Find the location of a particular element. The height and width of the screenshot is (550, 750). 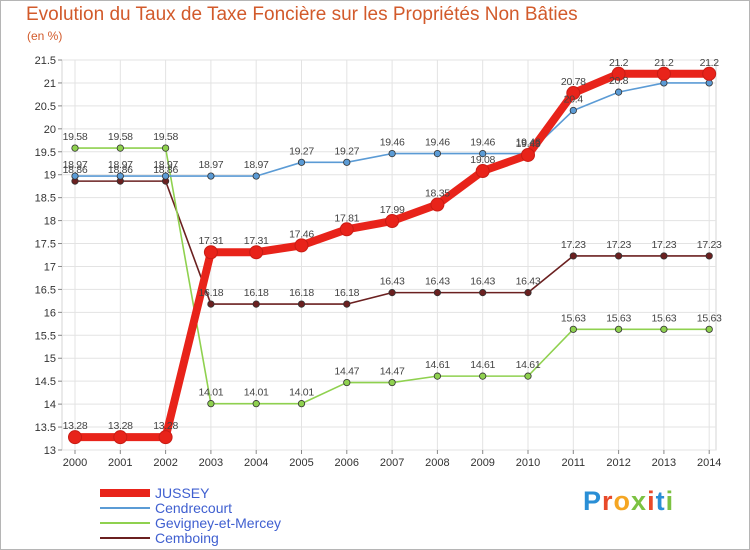

data-label: 20.78 is located at coordinates (573, 82).